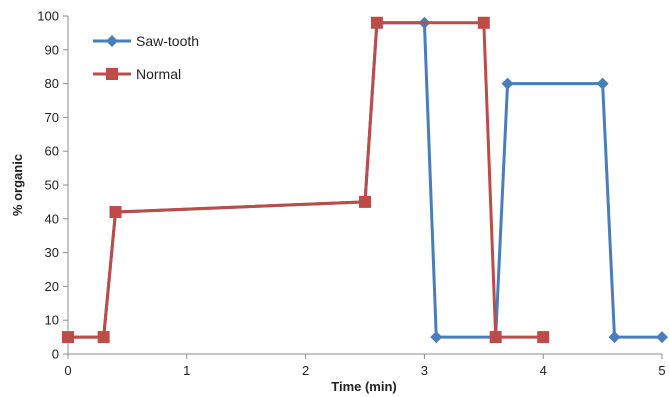  Describe the element at coordinates (52, 286) in the screenshot. I see `y-tick-label: 20` at that location.